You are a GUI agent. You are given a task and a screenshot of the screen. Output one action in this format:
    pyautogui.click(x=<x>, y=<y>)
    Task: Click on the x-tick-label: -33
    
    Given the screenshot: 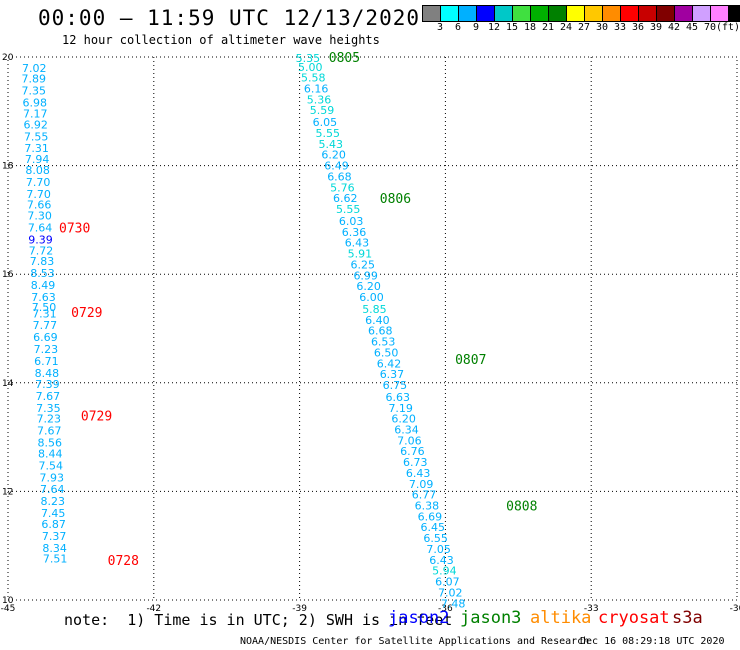 What is the action you would take?
    pyautogui.click(x=591, y=609)
    